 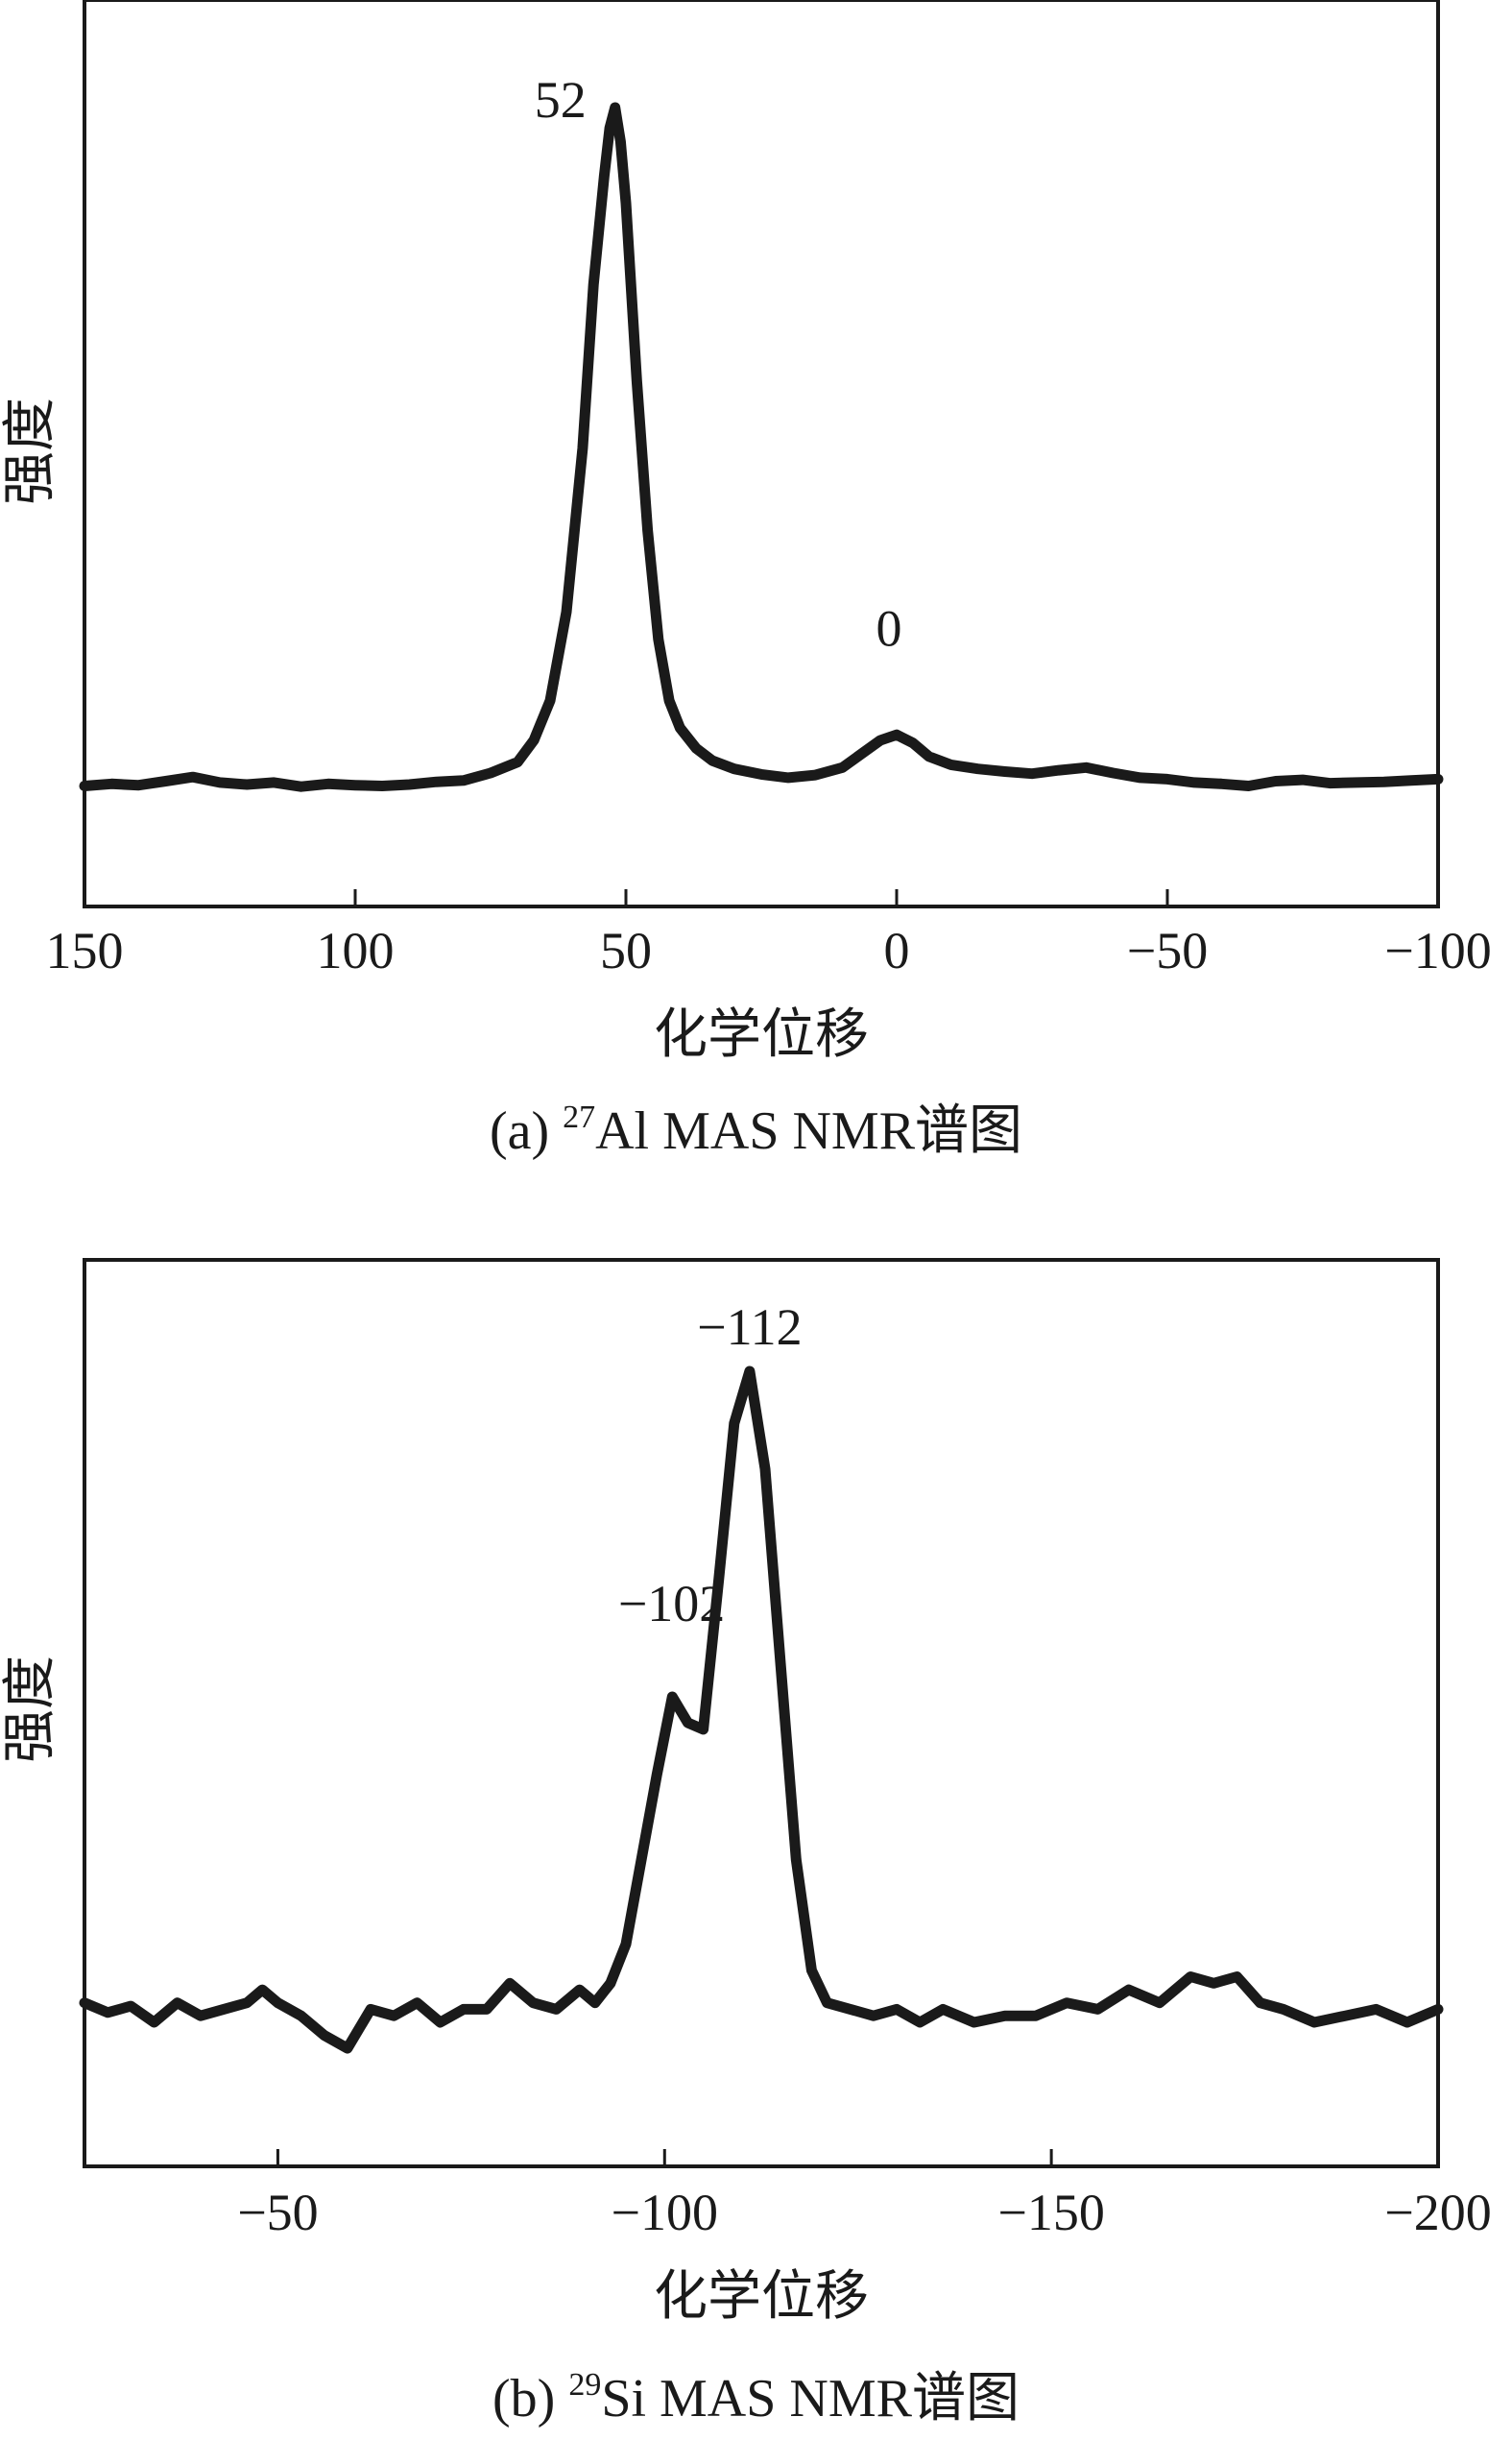 I want to click on caption-a-prefix: (a), so click(x=526, y=1131).